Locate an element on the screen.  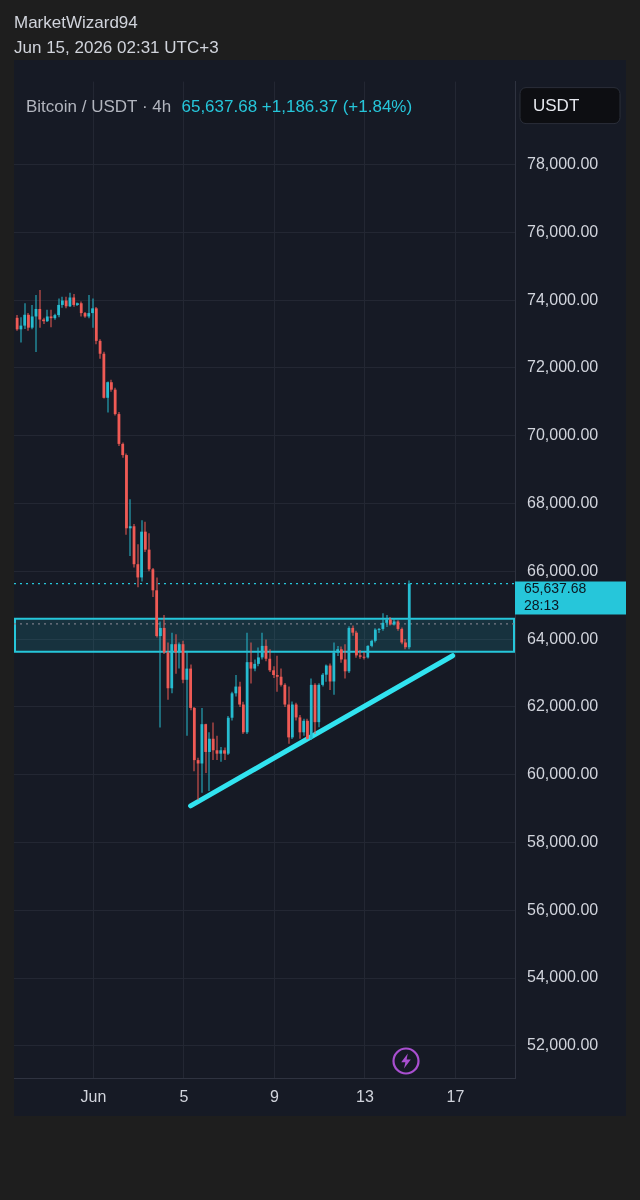
text: Jun 15, 2026 02:31 UTC+3 is located at coordinates (116, 48).